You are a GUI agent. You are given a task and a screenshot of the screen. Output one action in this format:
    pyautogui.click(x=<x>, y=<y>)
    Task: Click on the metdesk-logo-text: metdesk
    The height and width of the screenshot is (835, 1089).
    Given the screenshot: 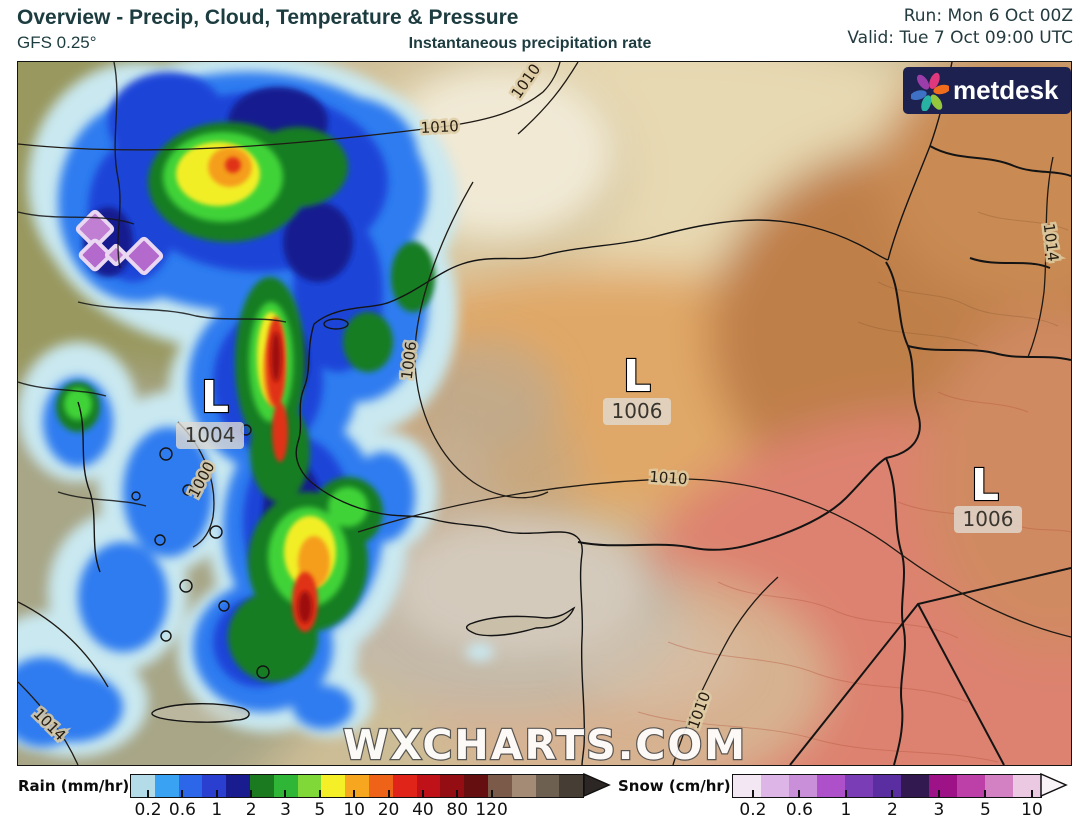 What is the action you would take?
    pyautogui.click(x=1006, y=90)
    